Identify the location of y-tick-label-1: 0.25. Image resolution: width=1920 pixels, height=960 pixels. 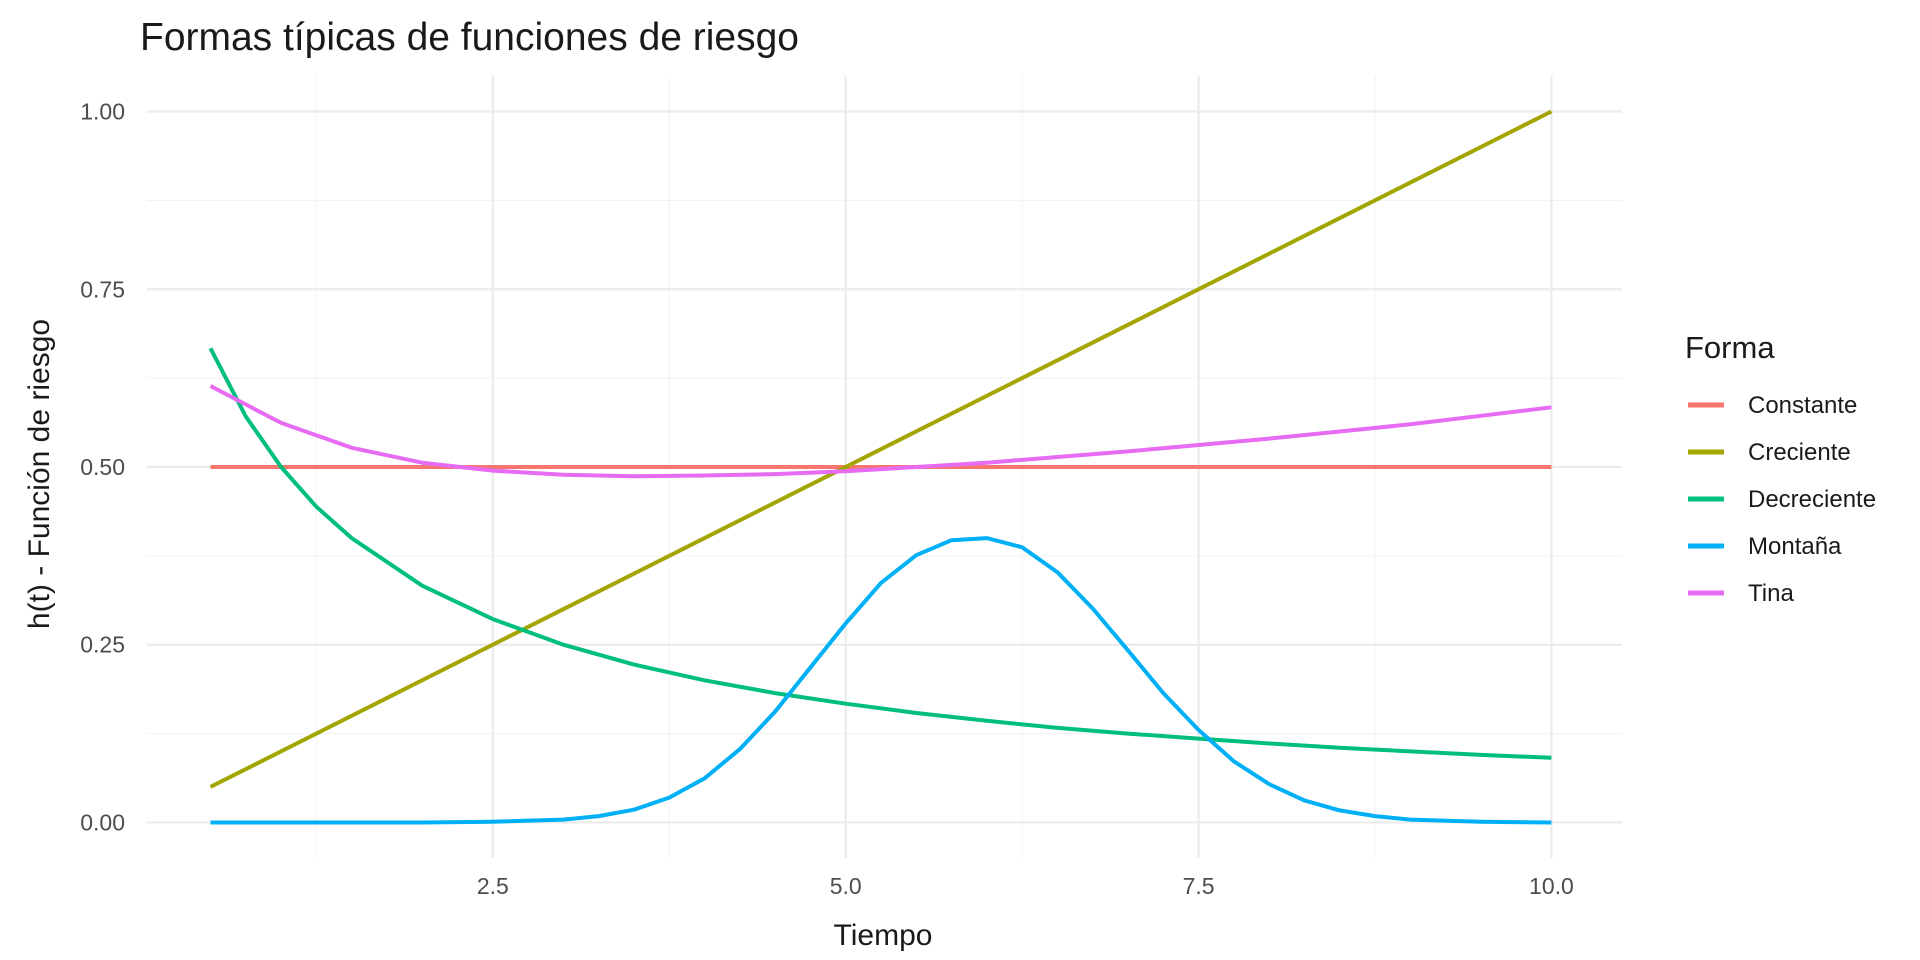
(102, 645).